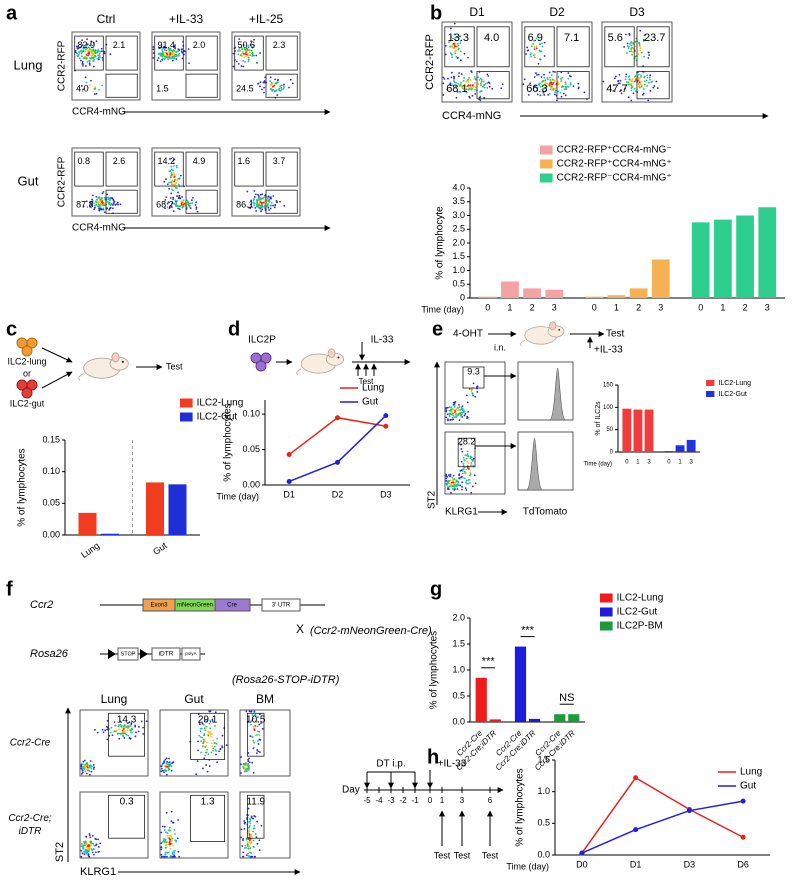 This screenshot has height=888, width=798. Describe the element at coordinates (127, 720) in the screenshot. I see `gate-value: 14.3` at that location.